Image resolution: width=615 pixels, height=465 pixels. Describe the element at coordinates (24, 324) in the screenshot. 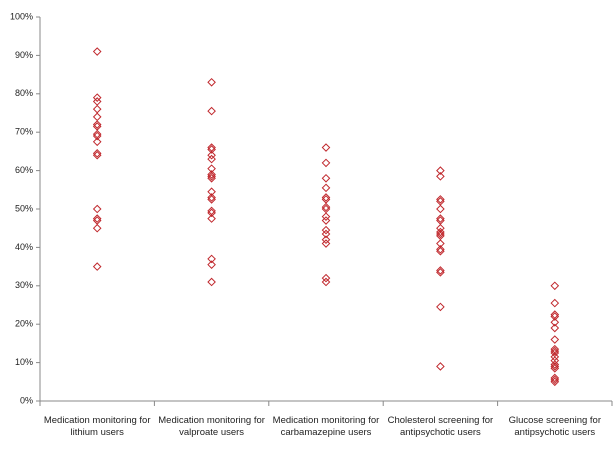

I see `y-tick-label: 20%` at that location.